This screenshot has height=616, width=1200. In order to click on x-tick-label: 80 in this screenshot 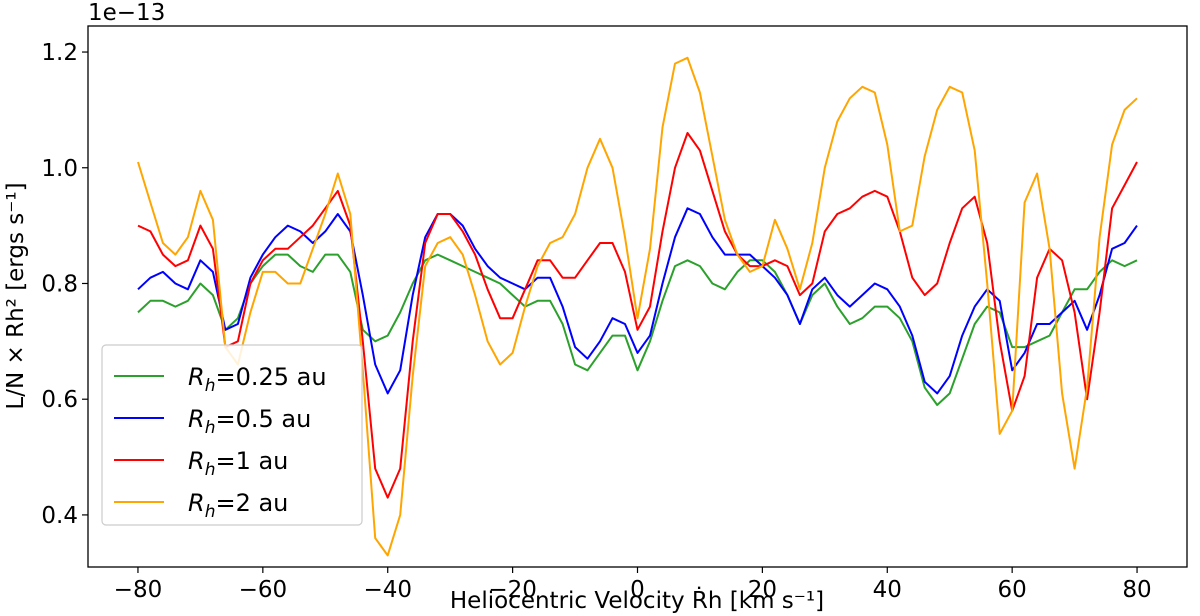, I will do `click(1136, 590)`.